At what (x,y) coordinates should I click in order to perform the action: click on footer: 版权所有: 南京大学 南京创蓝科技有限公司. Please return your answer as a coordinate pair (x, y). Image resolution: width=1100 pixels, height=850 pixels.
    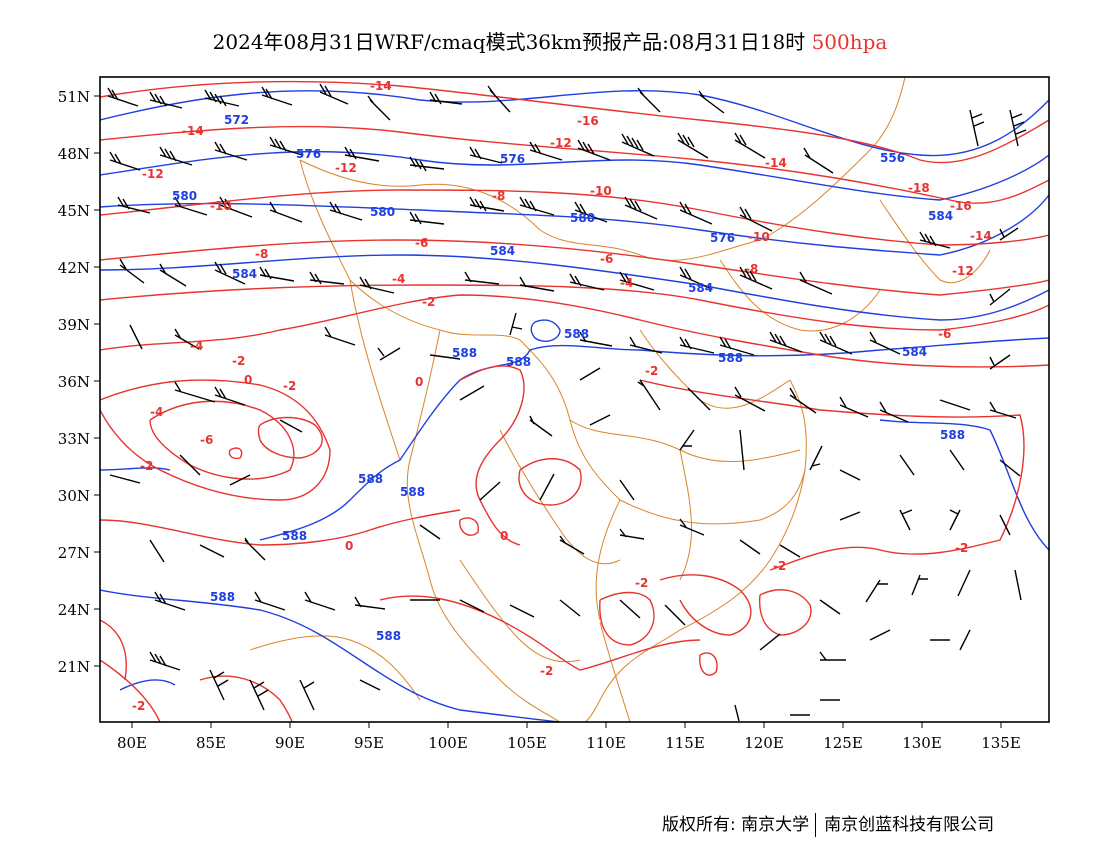
    Looking at the image, I should click on (828, 823).